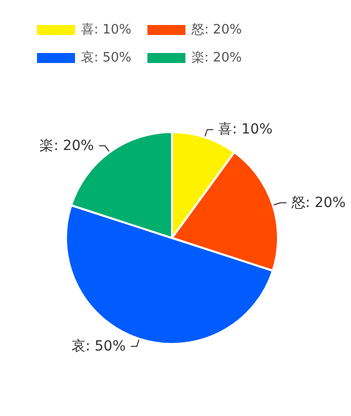  What do you see at coordinates (106, 30) in the screenshot?
I see `legend-label: 喜: 10%` at bounding box center [106, 30].